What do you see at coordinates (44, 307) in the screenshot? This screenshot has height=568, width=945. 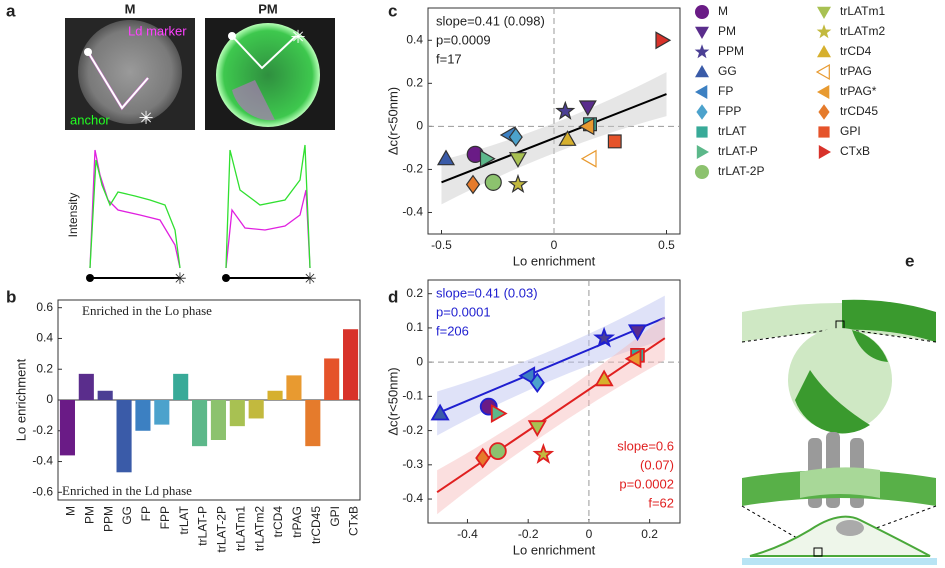 I see `y-tick-label: 0.6` at bounding box center [44, 307].